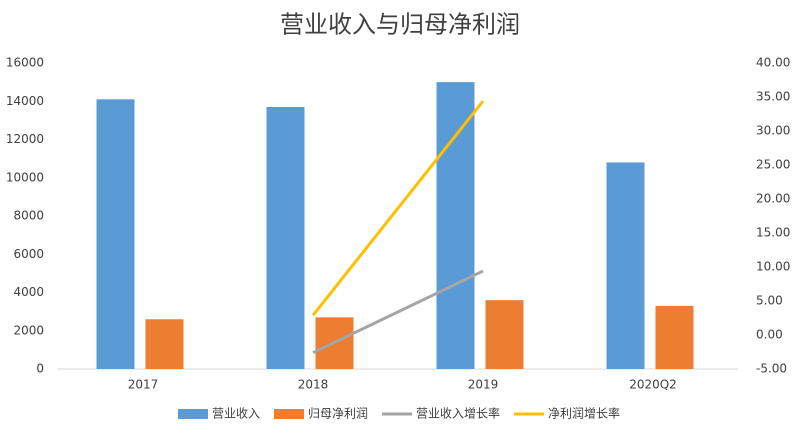 The image size is (800, 435). I want to click on y-tick-label: 14000, so click(25, 101).